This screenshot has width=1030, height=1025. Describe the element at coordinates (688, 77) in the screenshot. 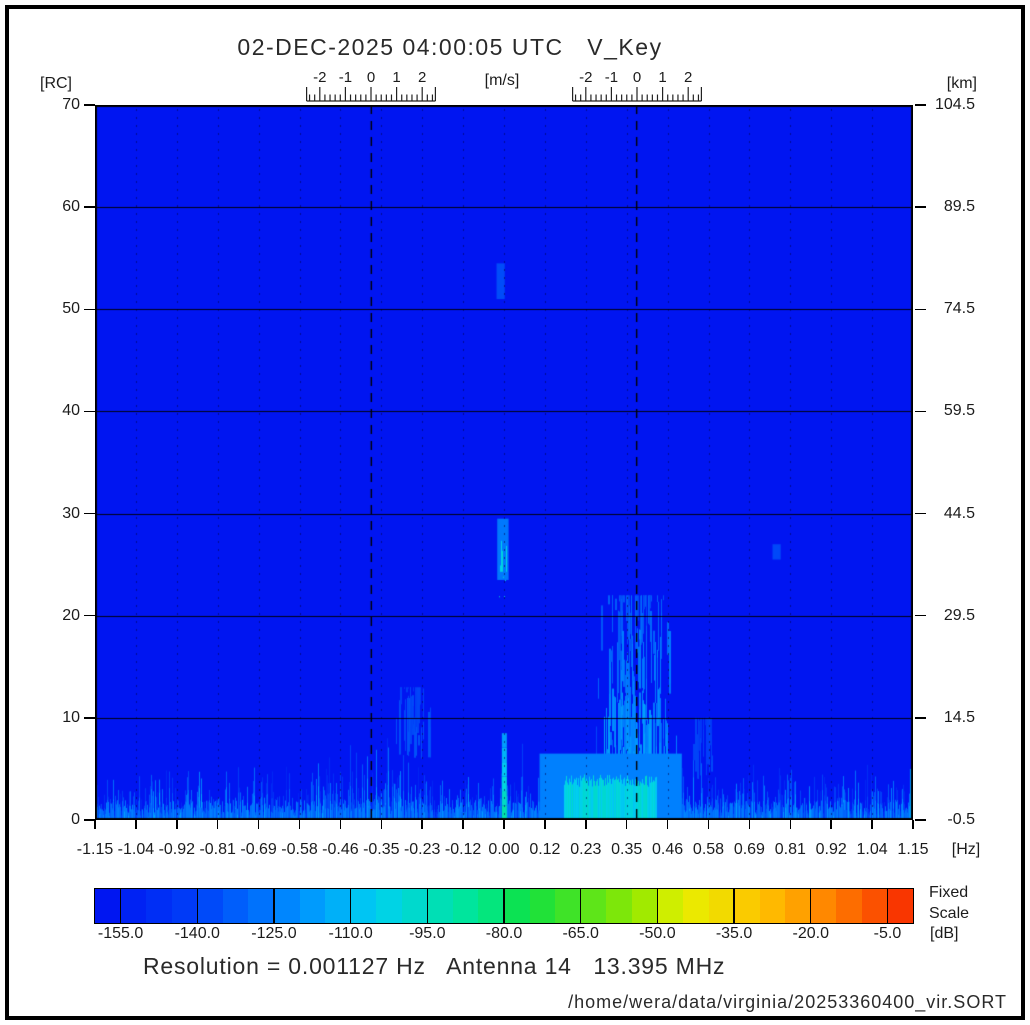

I see `velocity-tick-label: 2` at that location.